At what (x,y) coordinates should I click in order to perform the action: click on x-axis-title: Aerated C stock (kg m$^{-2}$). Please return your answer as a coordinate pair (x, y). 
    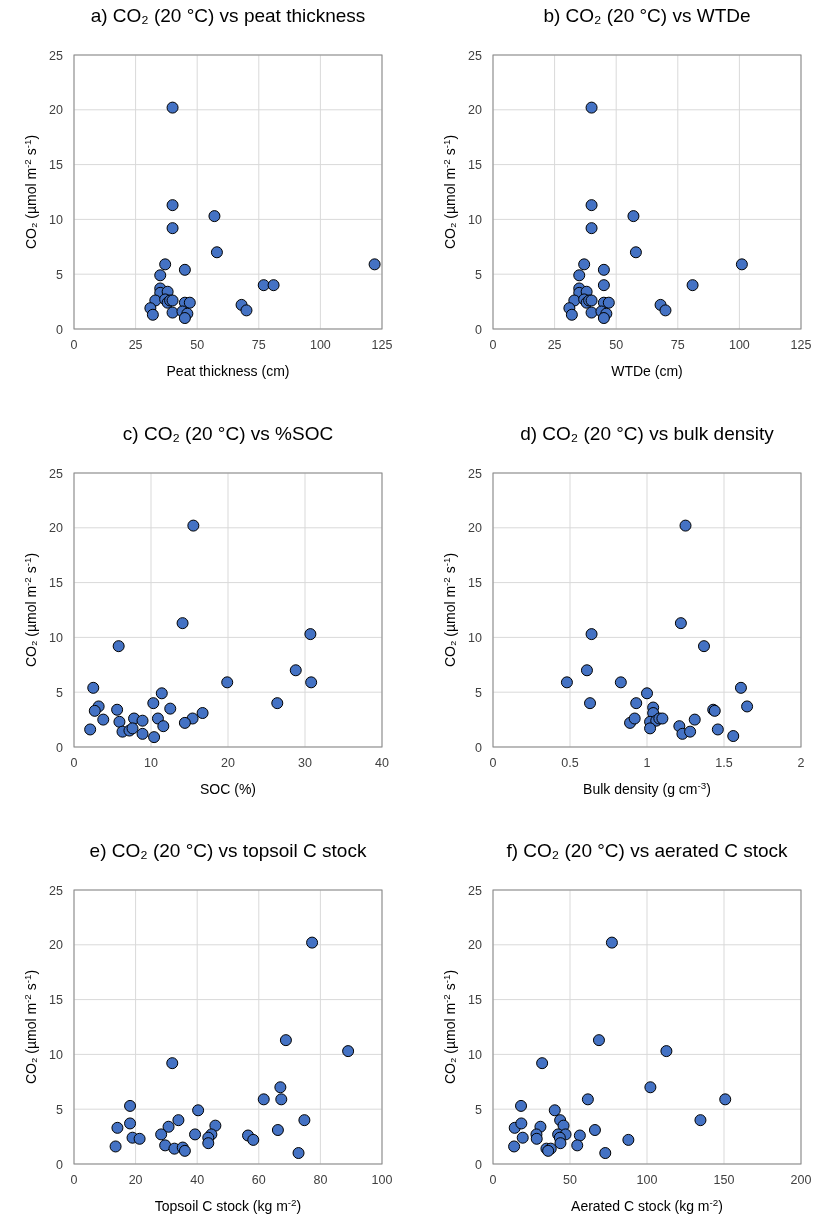
    Looking at the image, I should click on (647, 1205).